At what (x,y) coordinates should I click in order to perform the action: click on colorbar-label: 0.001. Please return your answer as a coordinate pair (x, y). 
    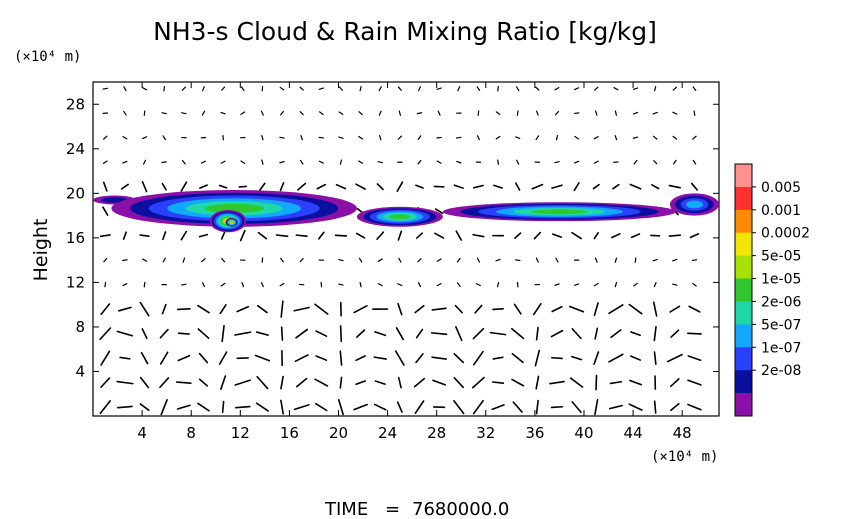
    Looking at the image, I should click on (781, 211).